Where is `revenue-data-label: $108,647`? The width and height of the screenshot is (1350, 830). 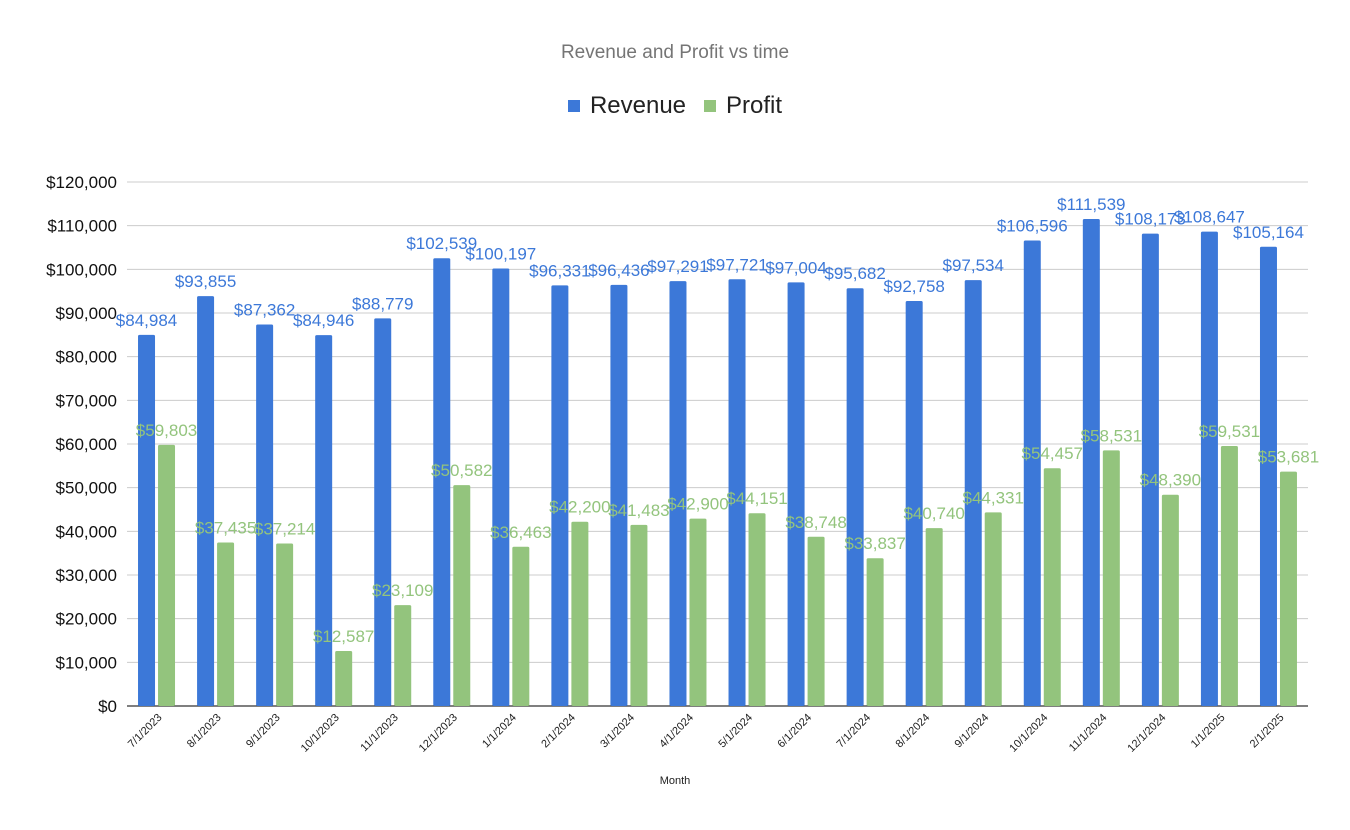 revenue-data-label: $108,647 is located at coordinates (1209, 217).